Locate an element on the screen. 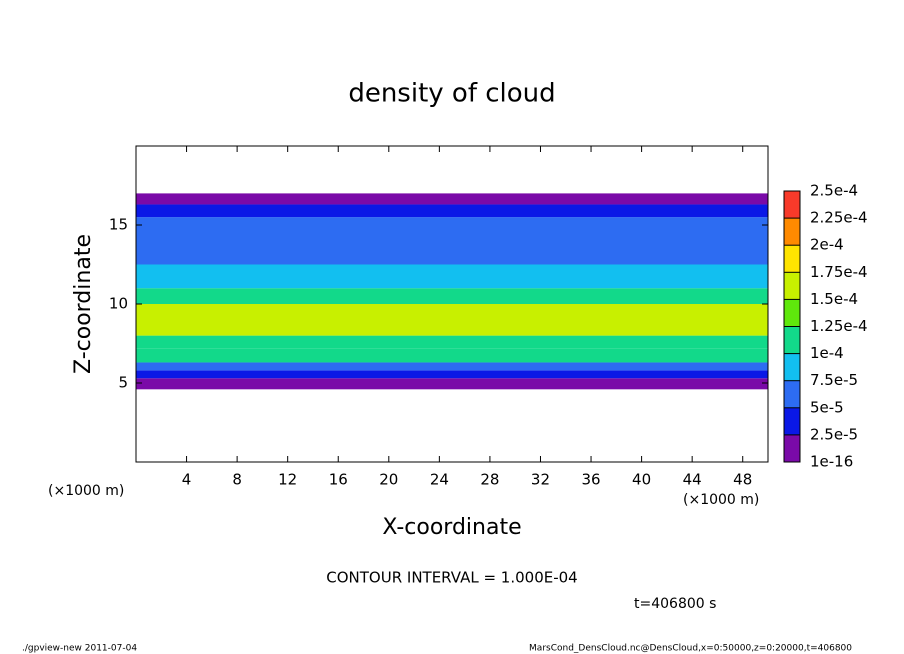  colorbar-label: 2.5e-4 is located at coordinates (834, 191).